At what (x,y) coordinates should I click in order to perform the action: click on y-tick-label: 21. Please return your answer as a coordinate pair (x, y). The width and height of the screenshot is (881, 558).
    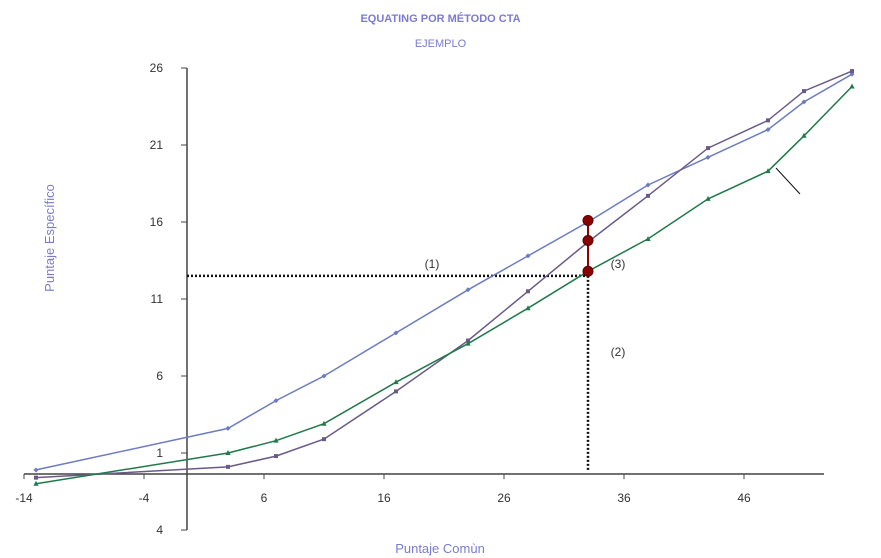
    Looking at the image, I should click on (157, 145).